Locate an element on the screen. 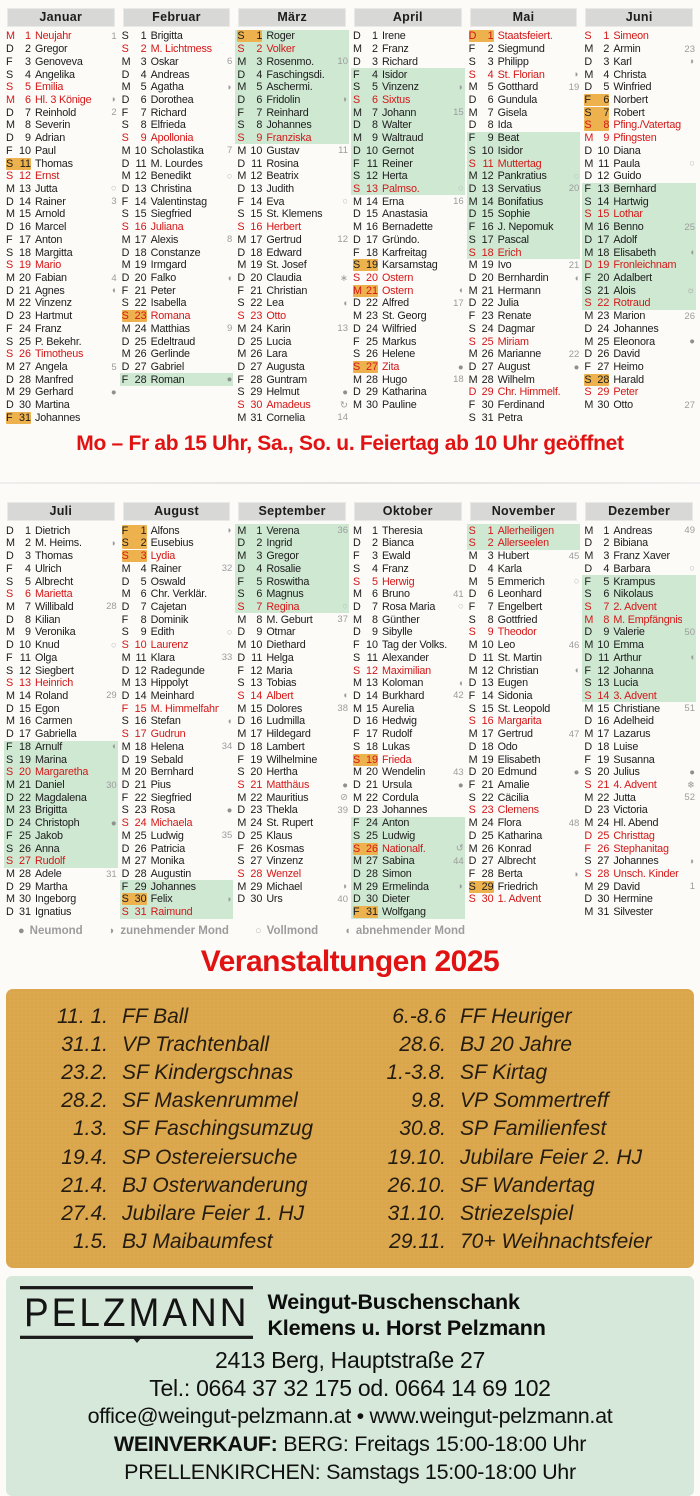 The width and height of the screenshot is (700, 1496). event-name: Jubilare Feier 1. HJ is located at coordinates (213, 1213).